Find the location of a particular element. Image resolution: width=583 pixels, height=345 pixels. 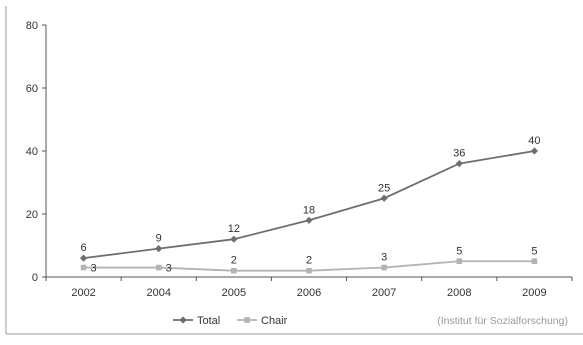

y-tick-label: 0 is located at coordinates (35, 278).